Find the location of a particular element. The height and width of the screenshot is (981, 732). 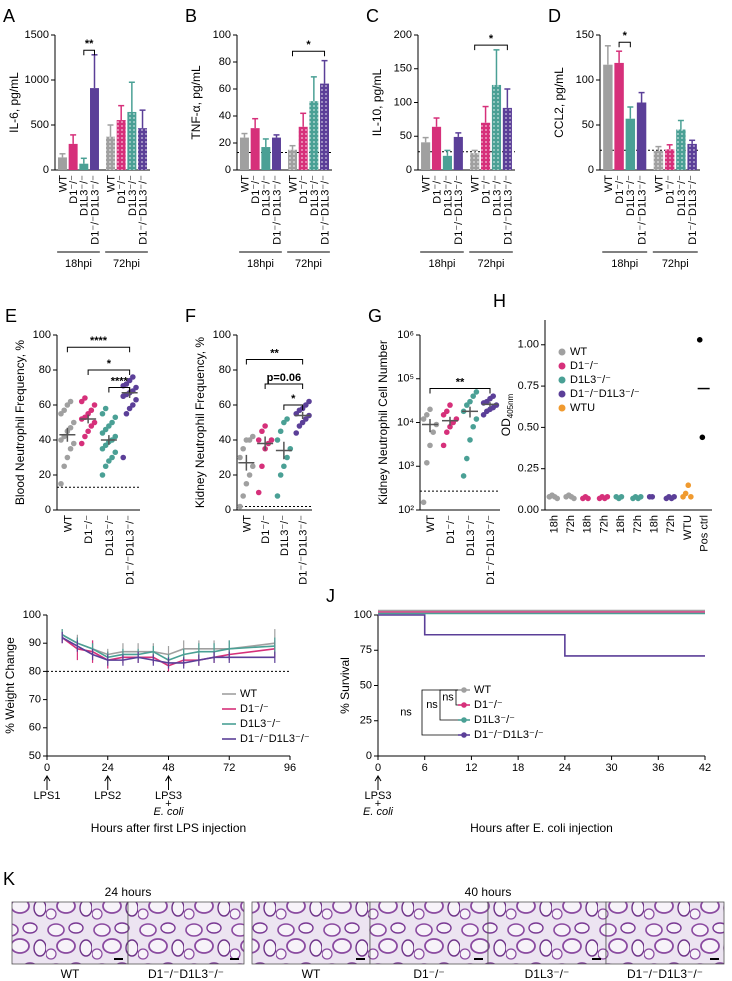

image-label: D1⁻/⁻D1L3⁻/⁻ is located at coordinates (186, 974).